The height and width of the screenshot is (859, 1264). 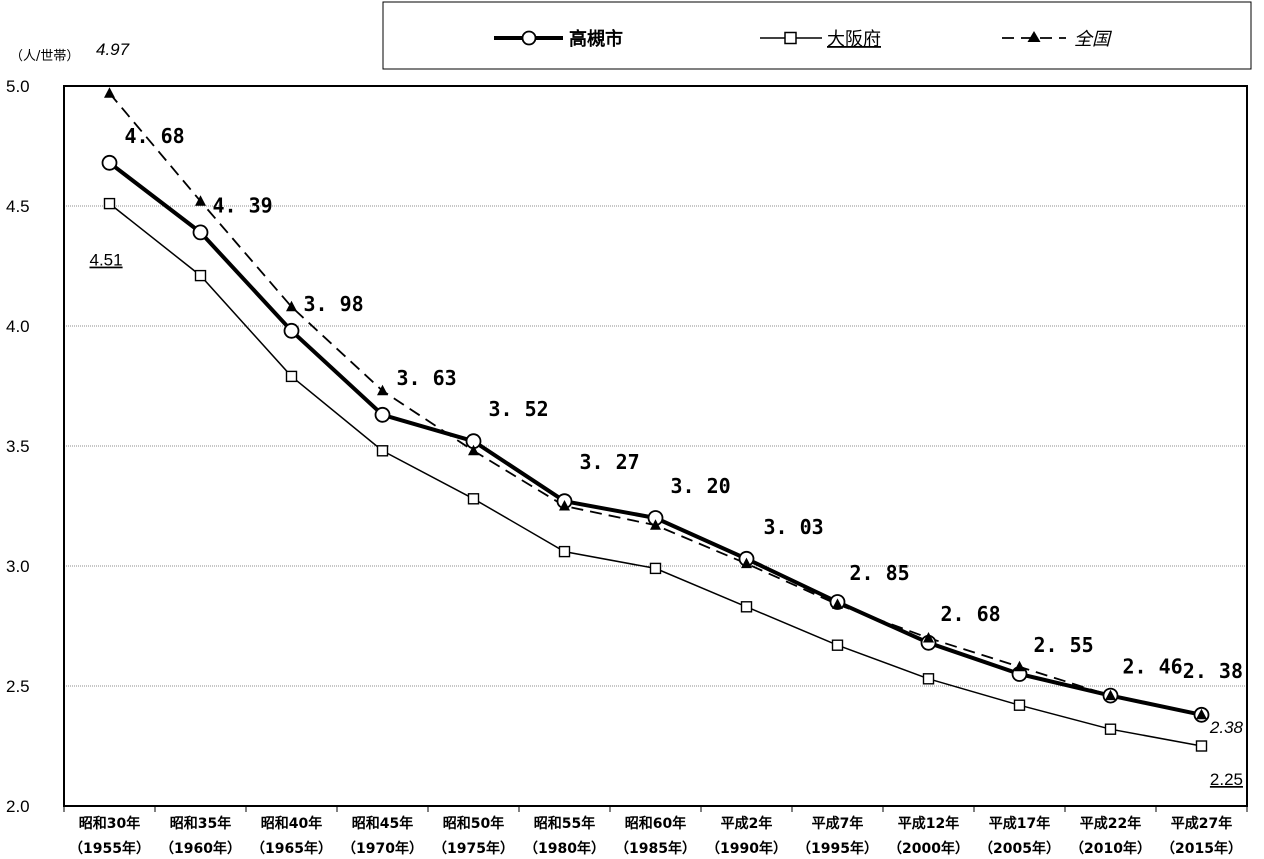 I want to click on data-label-takatsuki: 2. 85, so click(x=880, y=573).